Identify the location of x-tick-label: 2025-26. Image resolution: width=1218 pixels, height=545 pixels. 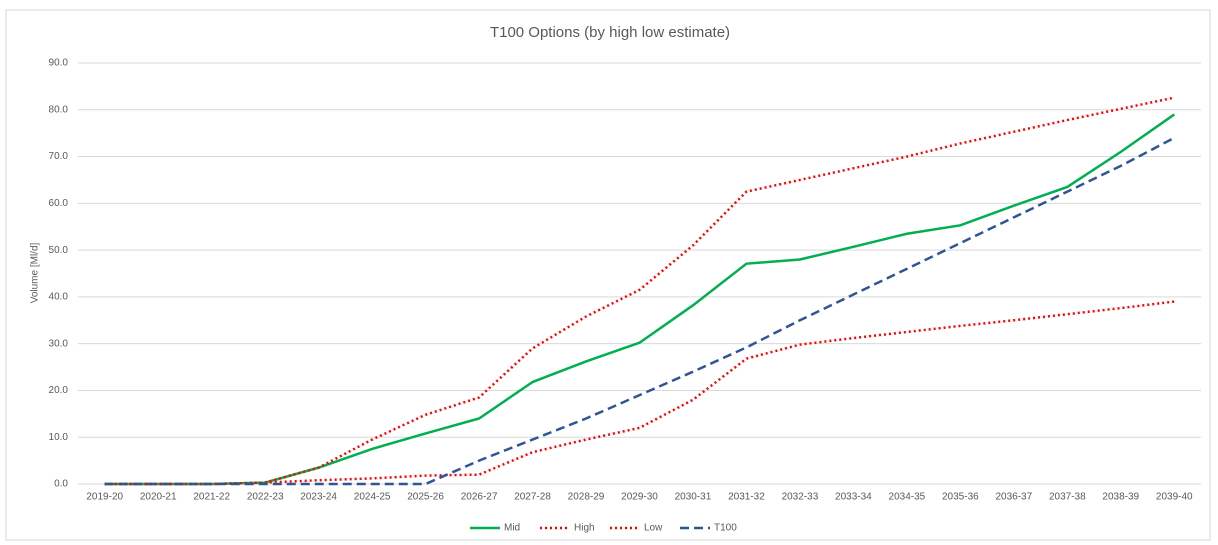
(425, 497).